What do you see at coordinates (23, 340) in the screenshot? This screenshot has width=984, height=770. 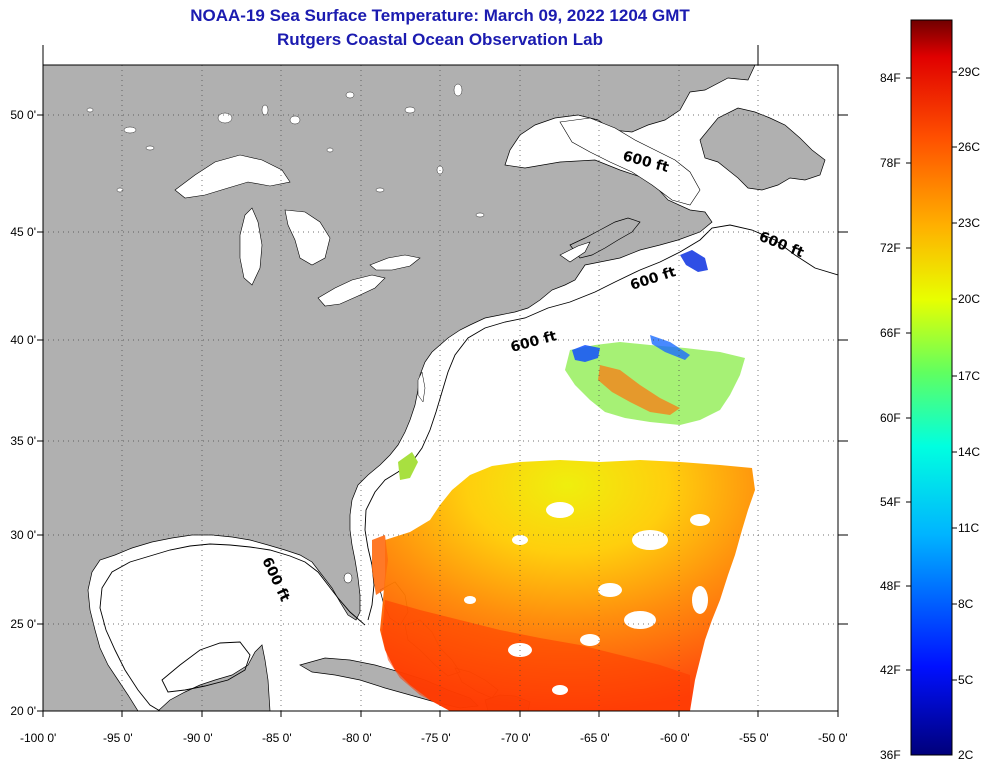 I see `lat-label-40: 40 0'` at bounding box center [23, 340].